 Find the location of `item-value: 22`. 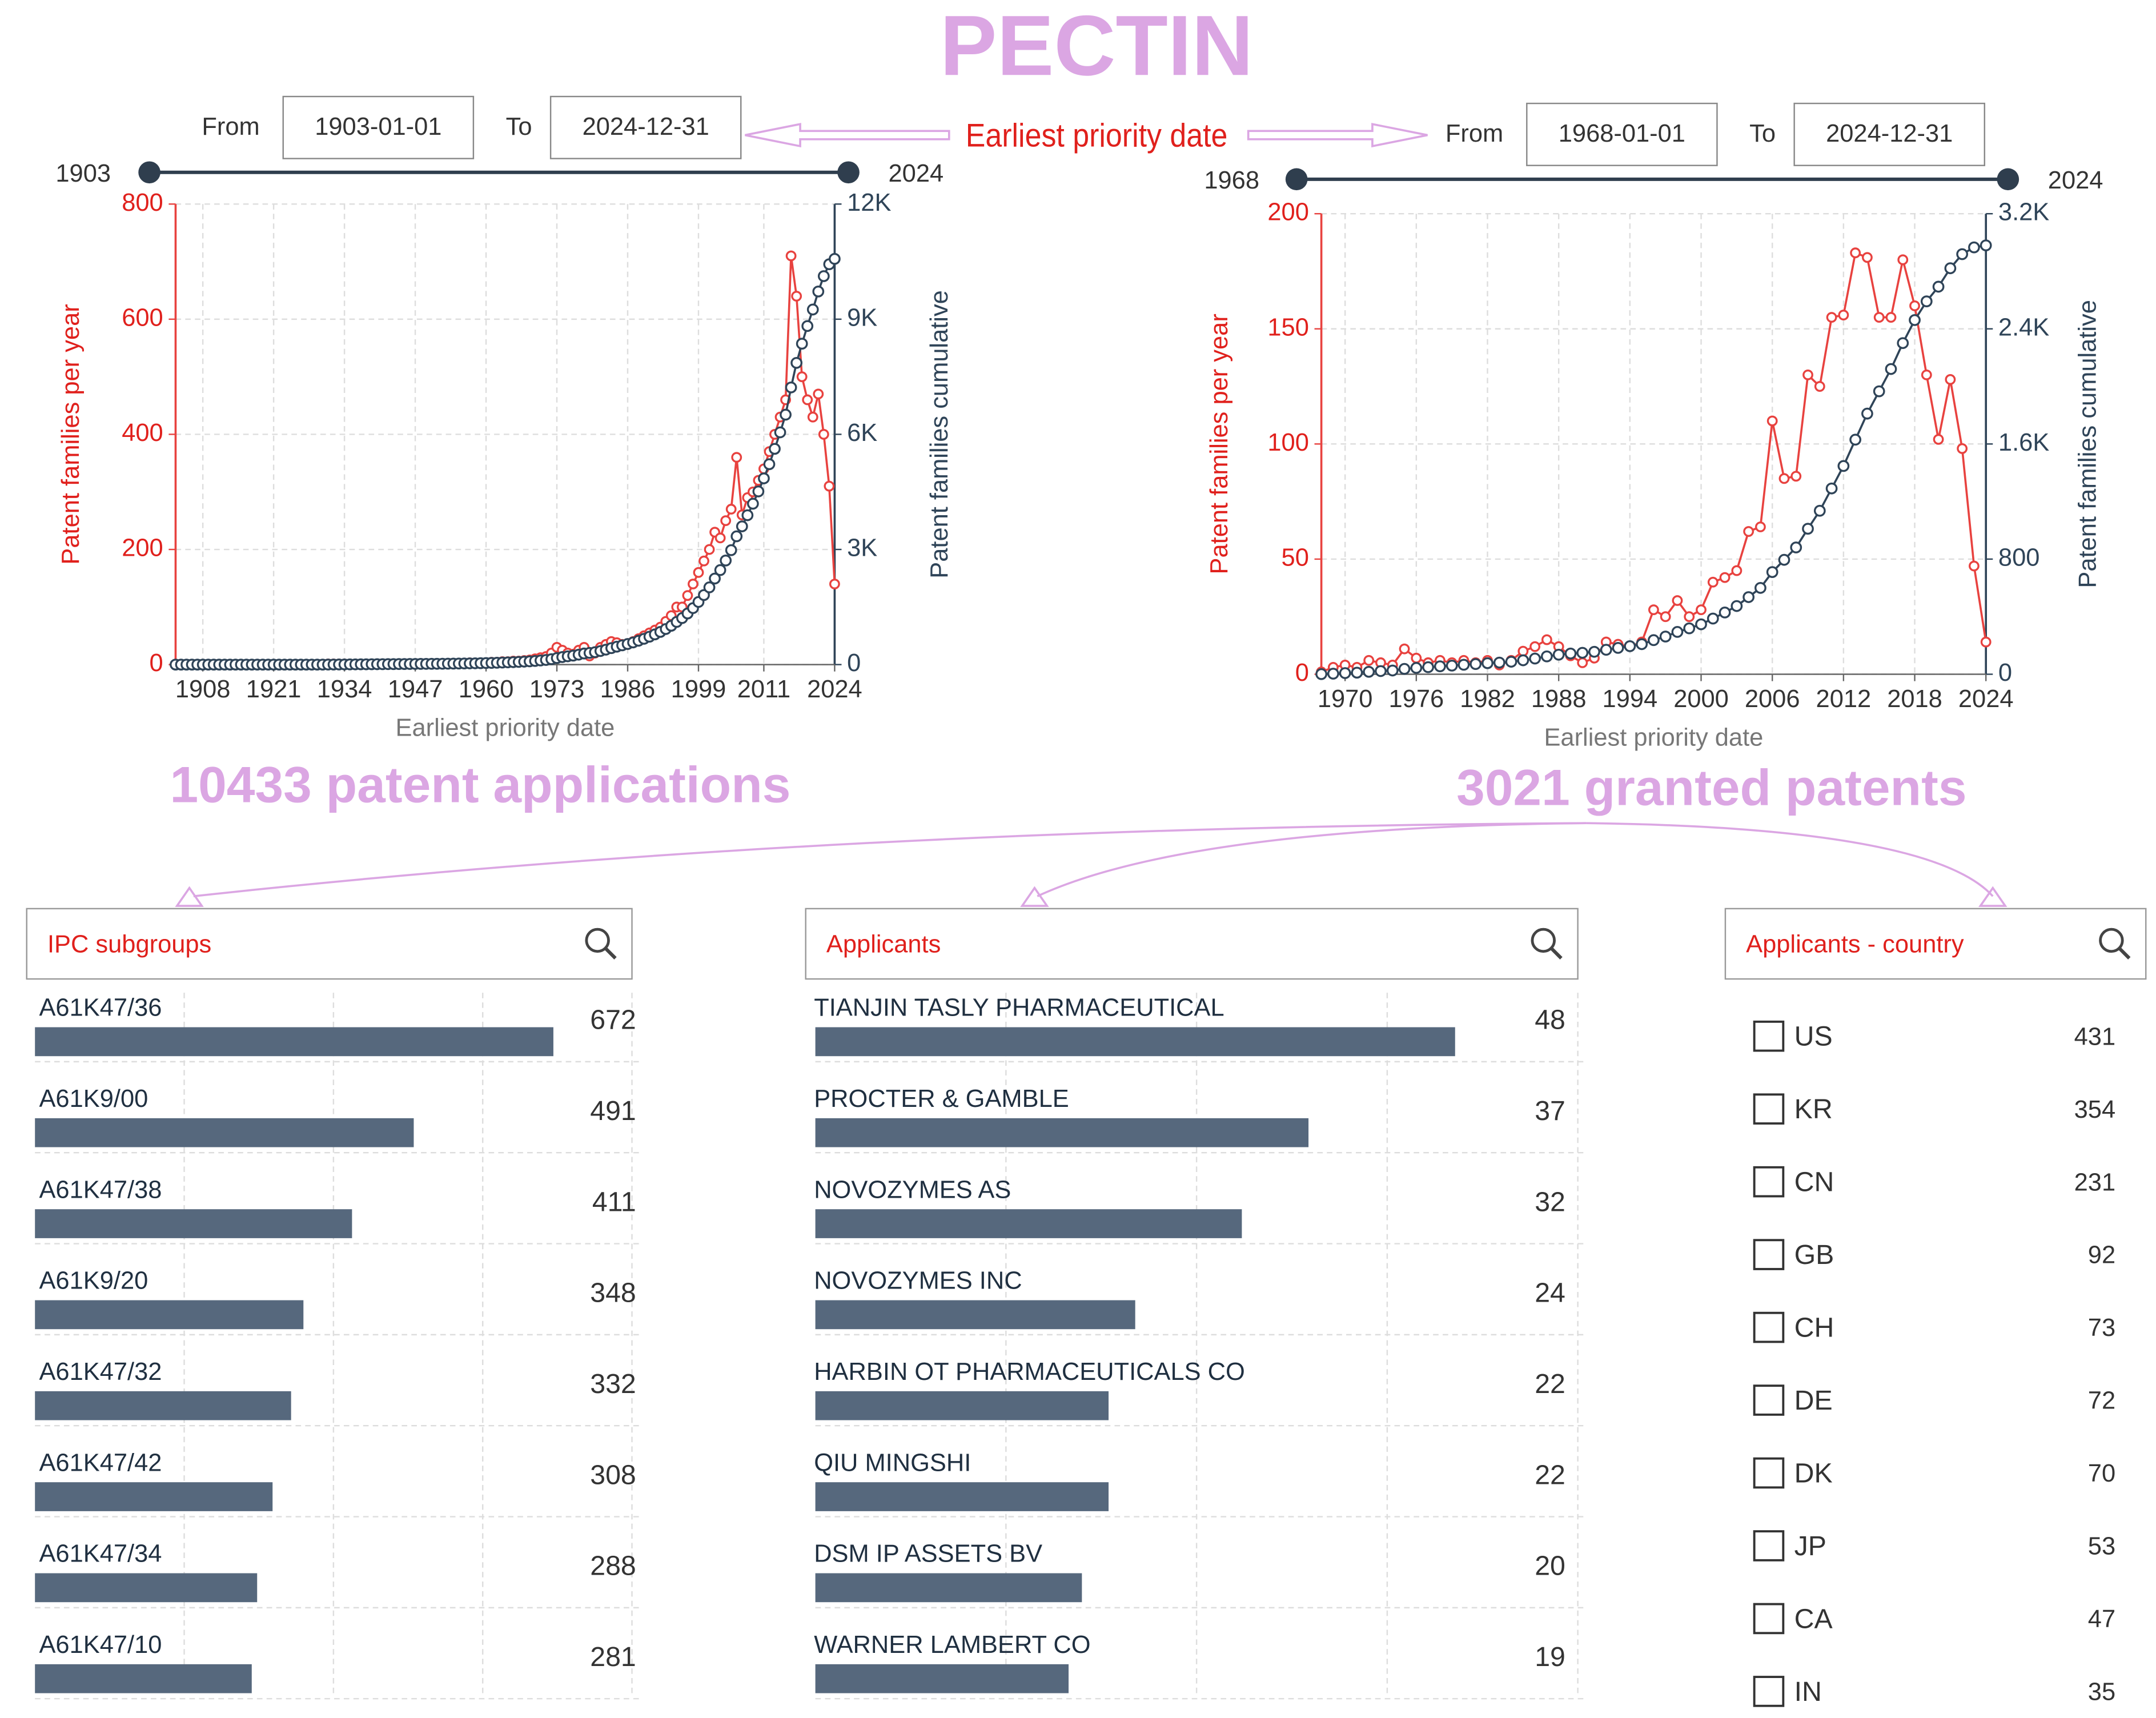

item-value: 22 is located at coordinates (1550, 1474).